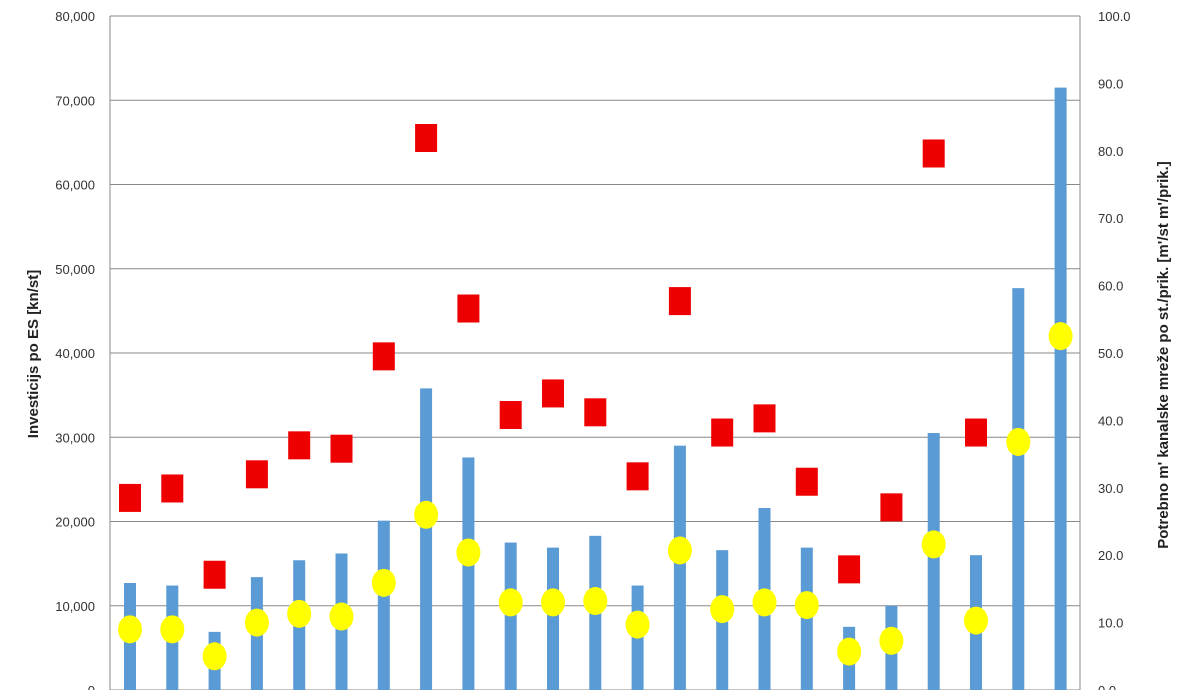 This screenshot has width=1192, height=690. Describe the element at coordinates (1107, 686) in the screenshot. I see `right-tick-label: 0.0` at that location.